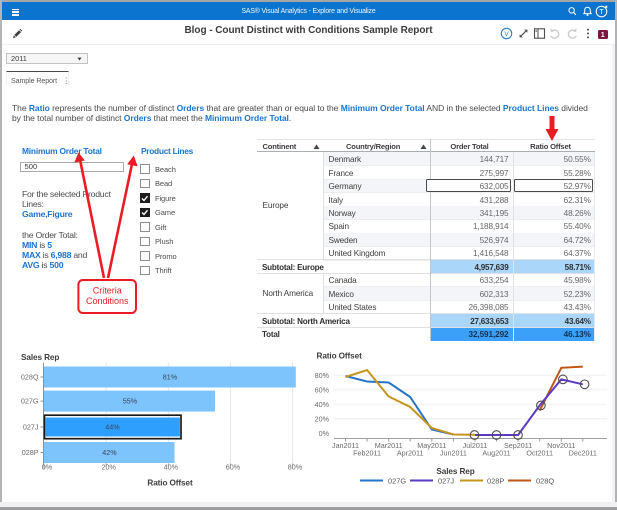 This screenshot has height=510, width=617. I want to click on svg-text: 44%, so click(112, 427).